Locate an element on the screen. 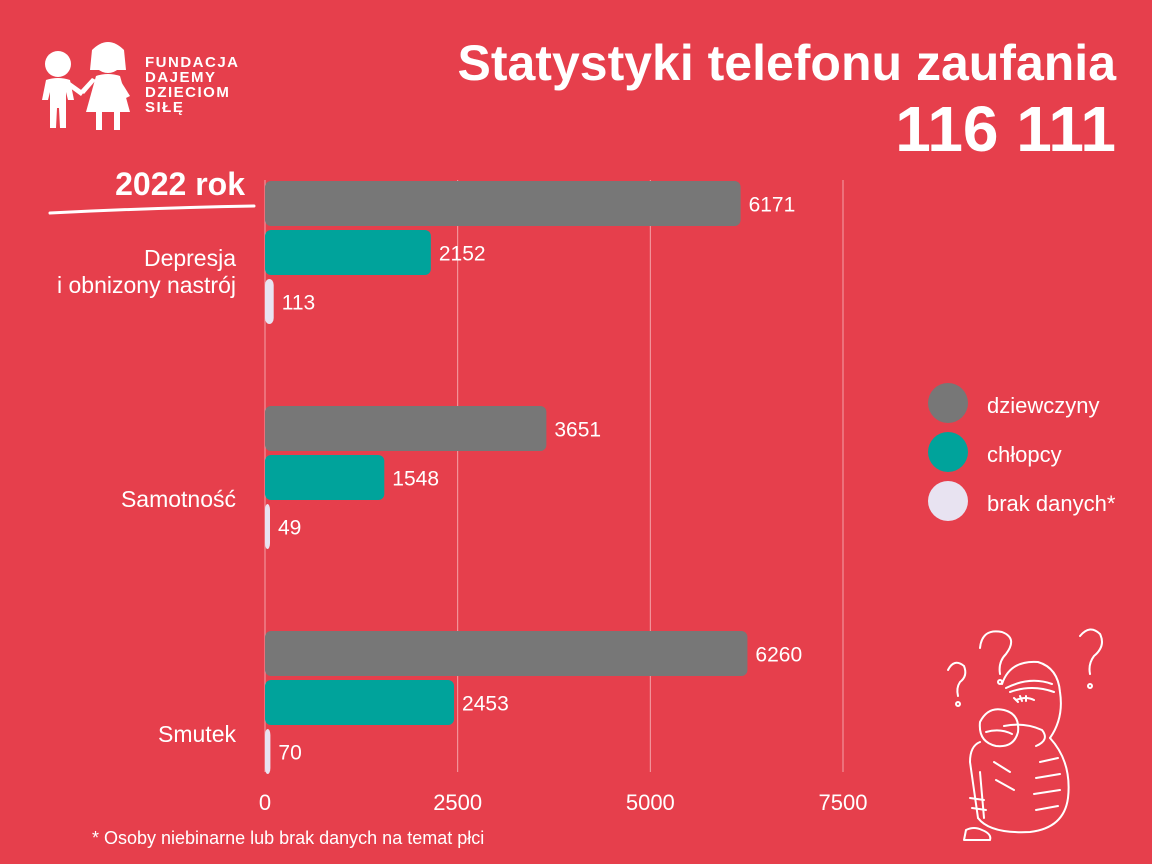 This screenshot has width=1152, height=864. legend-swatch-dziewczyny is located at coordinates (948, 403).